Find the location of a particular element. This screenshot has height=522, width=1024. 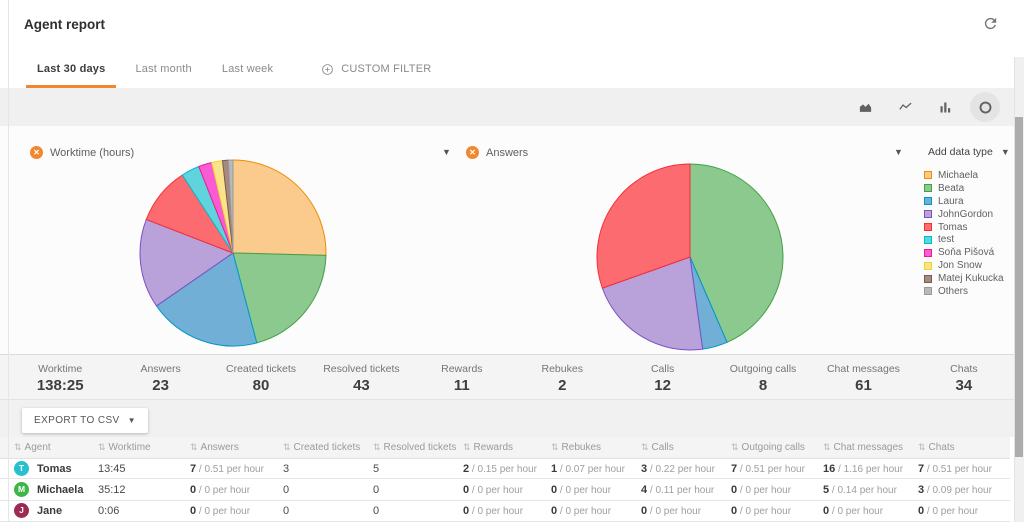

export-band: EXPORT TO CSV ▼ is located at coordinates (512, 418).